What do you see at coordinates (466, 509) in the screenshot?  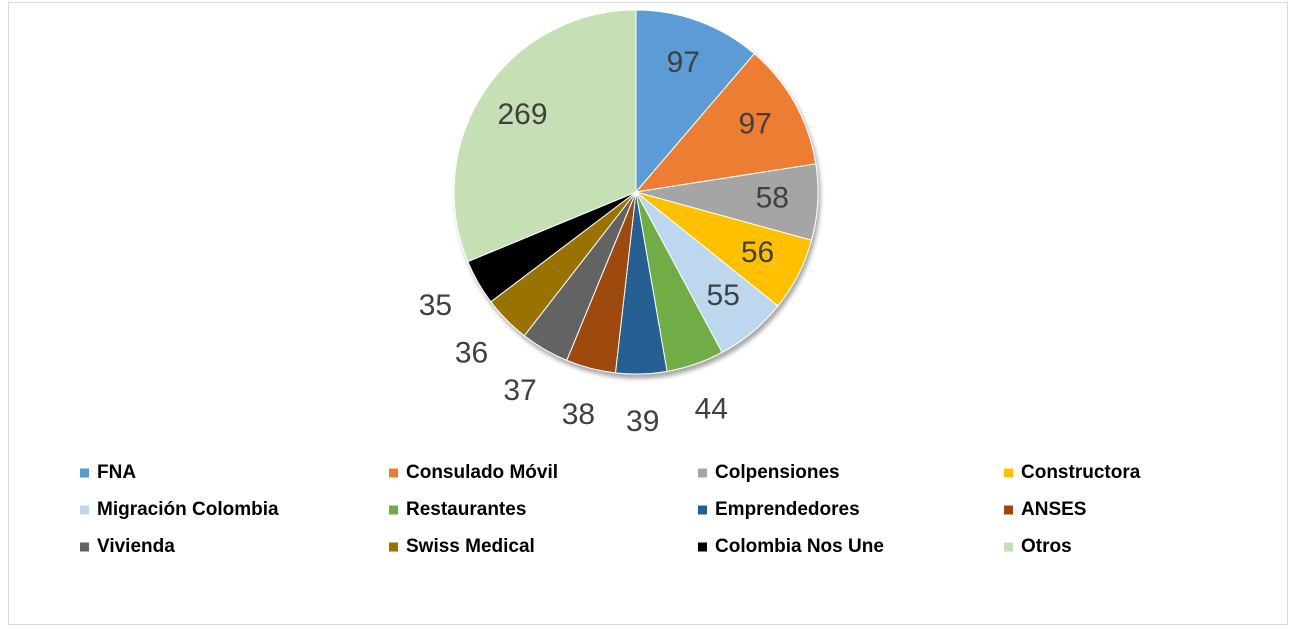 I see `legend-label: Restaurantes` at bounding box center [466, 509].